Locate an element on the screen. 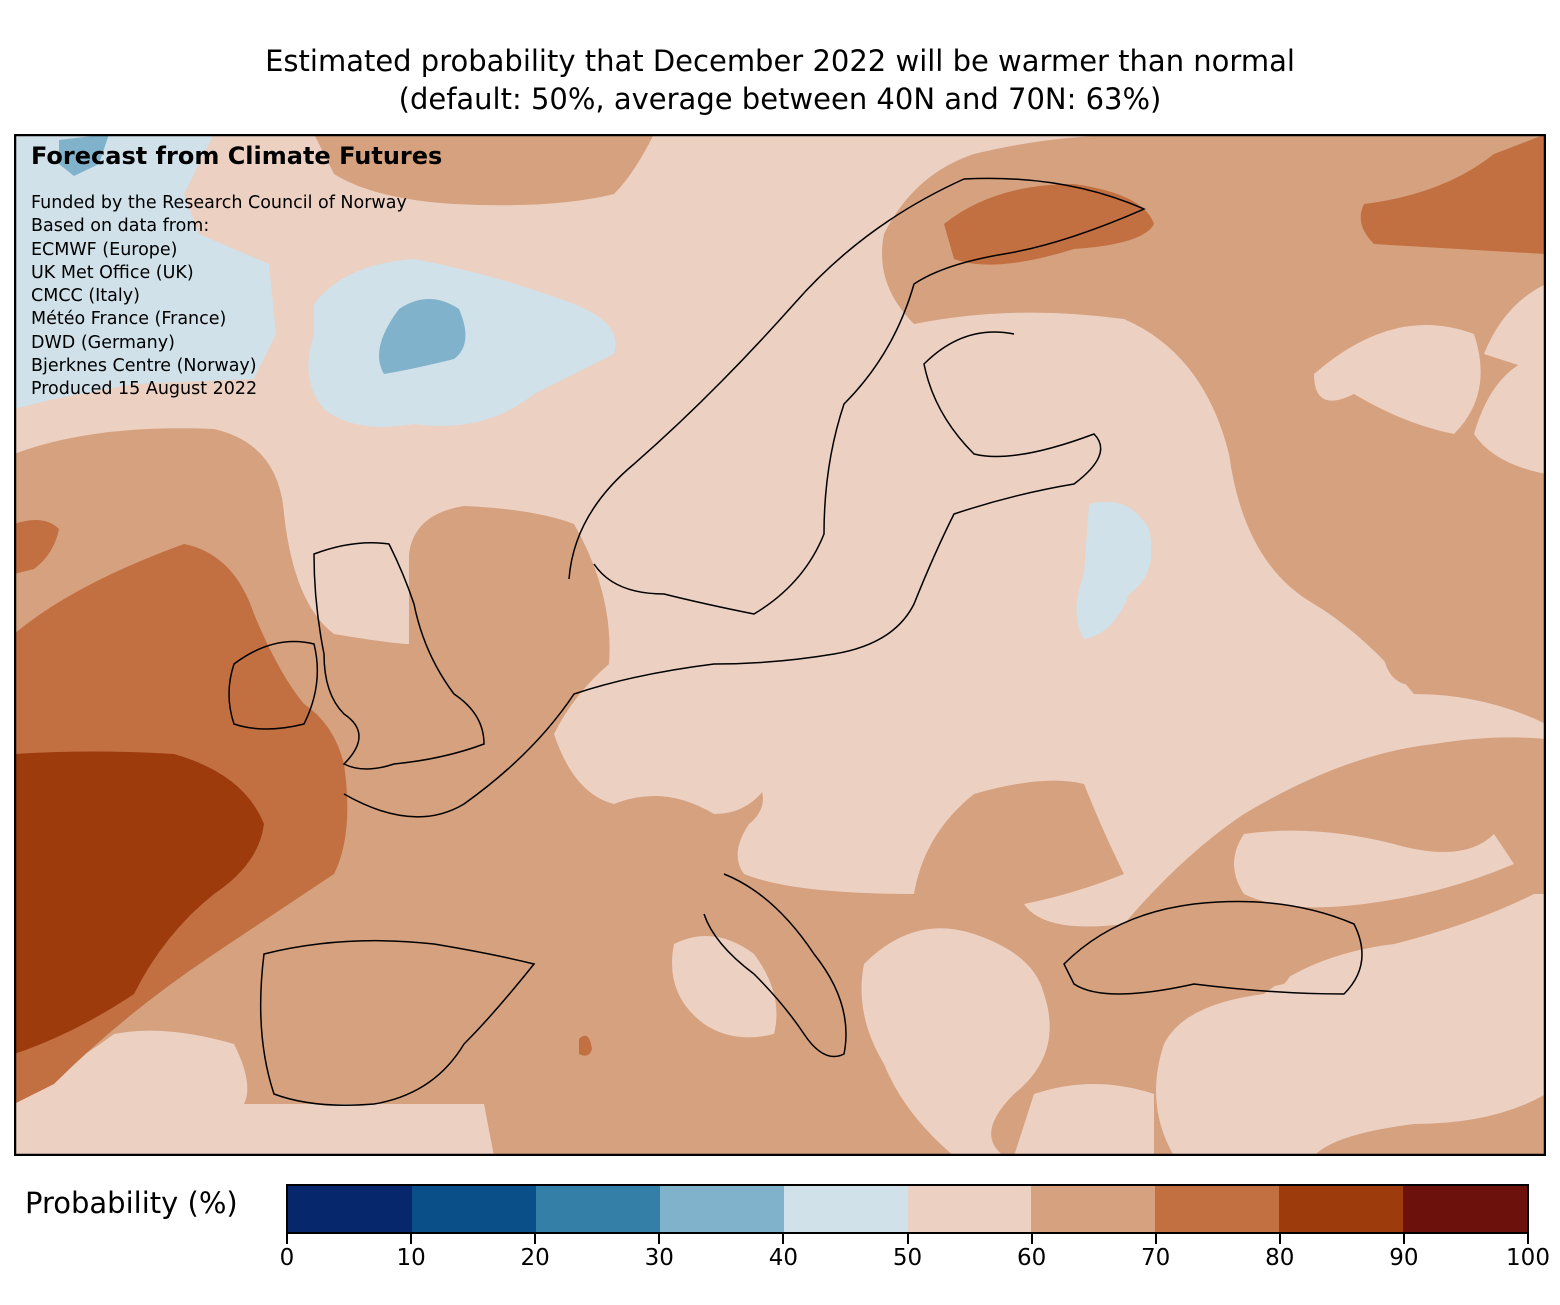  coastline-britain is located at coordinates (399, 656).